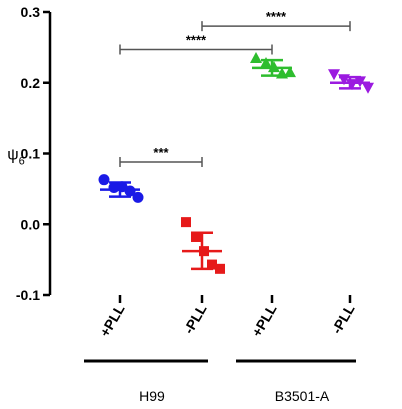 This screenshot has width=402, height=409. I want to click on group-label: H99, so click(152, 396).